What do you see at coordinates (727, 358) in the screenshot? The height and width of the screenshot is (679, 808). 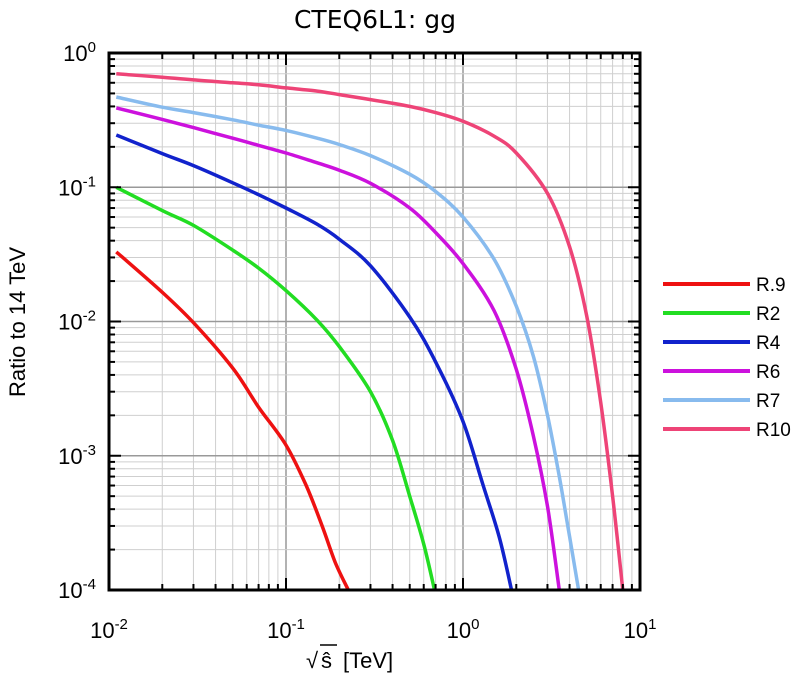 I see `legend: R.9 R2 R4 R6 R7 R10` at bounding box center [727, 358].